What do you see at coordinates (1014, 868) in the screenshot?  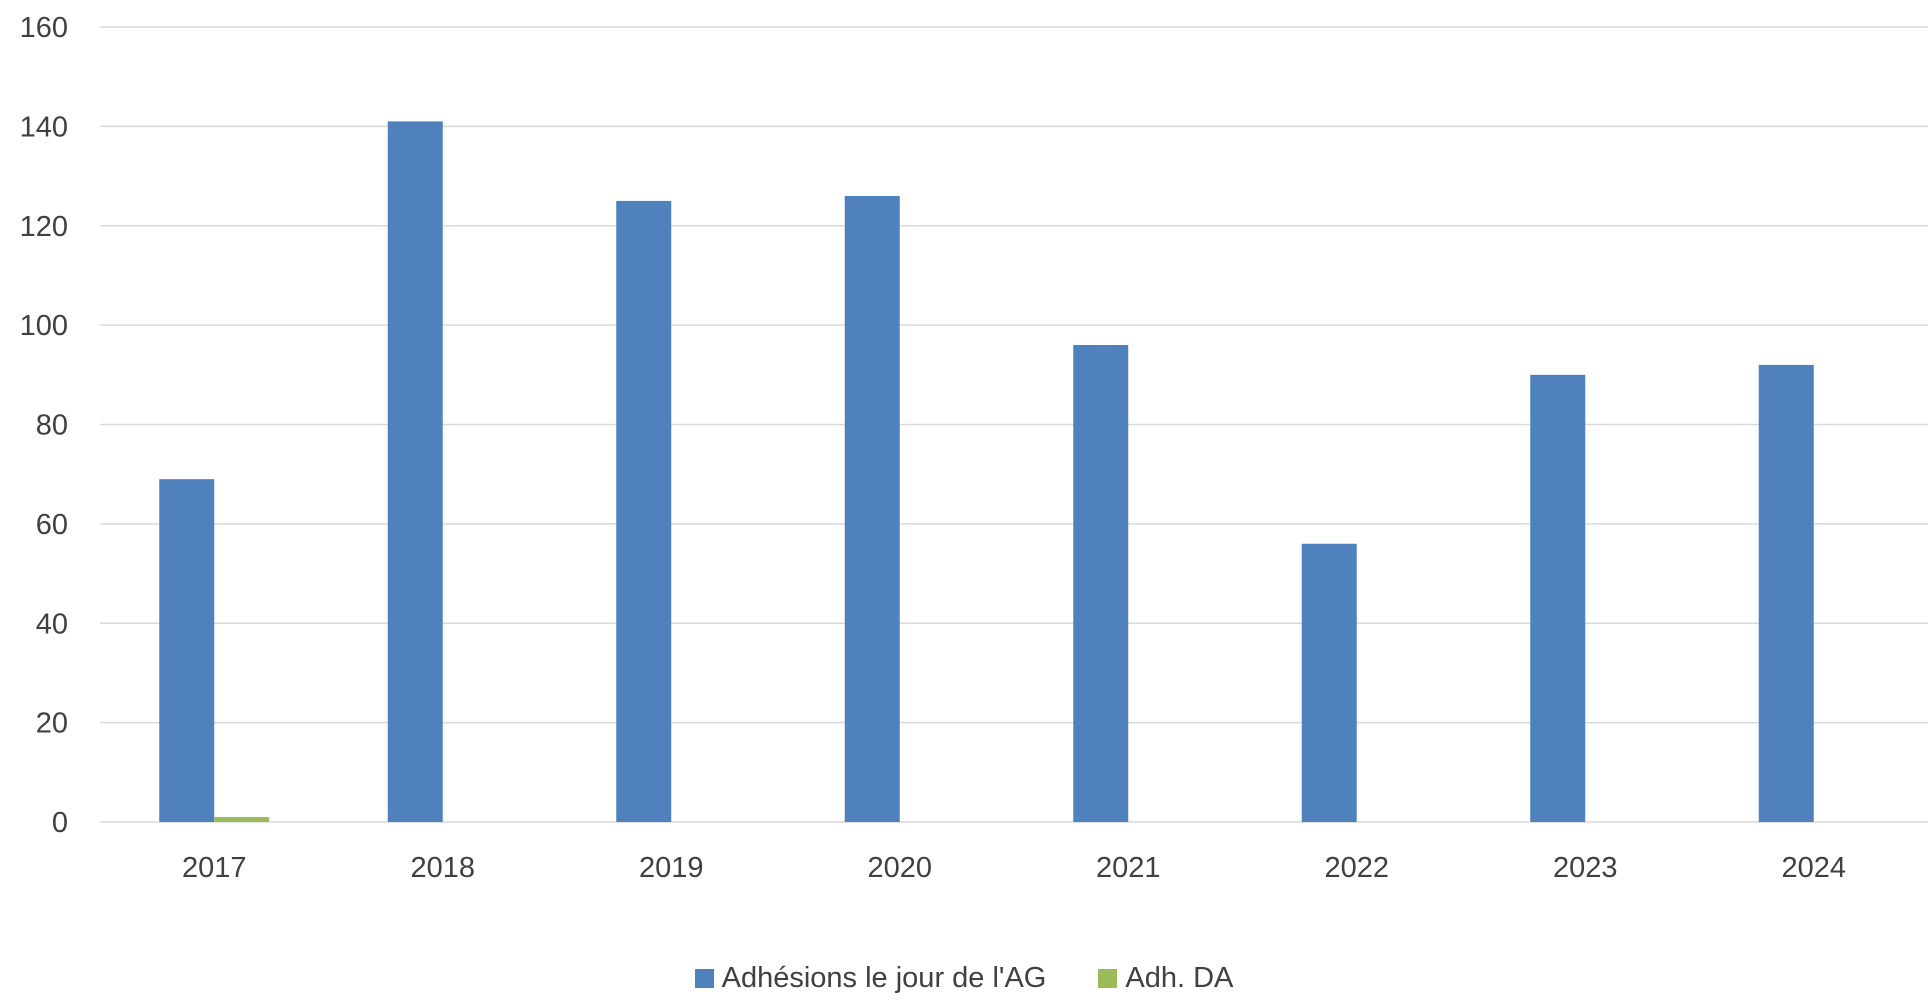 I see `x-axis-ticks: 2017 2018 2019 2020 2021 2022 2023 2024` at bounding box center [1014, 868].